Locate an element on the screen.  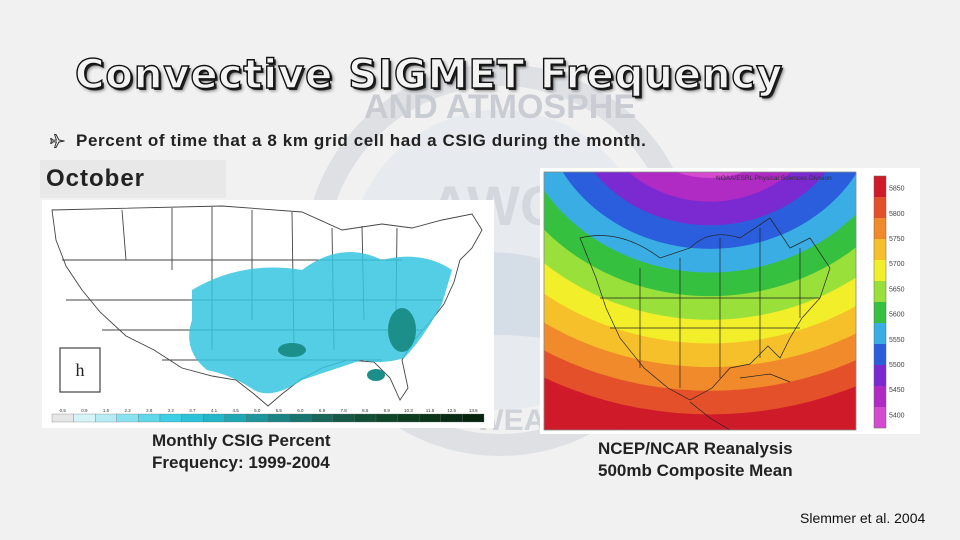
colorbar-tick-label: 5.0 is located at coordinates (257, 410).